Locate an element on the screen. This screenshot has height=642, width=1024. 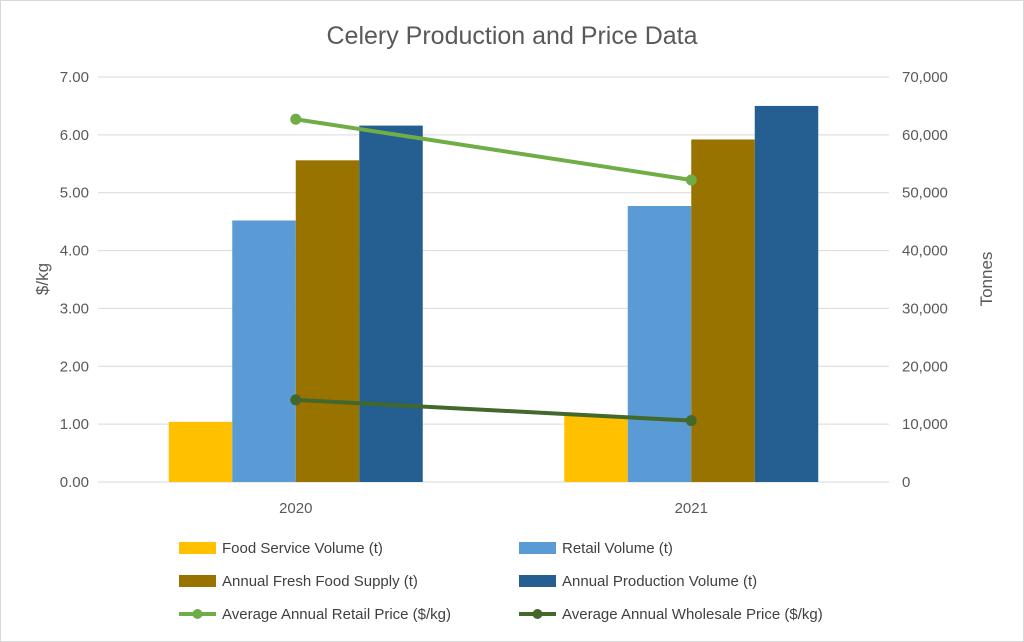
legend-label: Food Service Volume (t) is located at coordinates (302, 548).